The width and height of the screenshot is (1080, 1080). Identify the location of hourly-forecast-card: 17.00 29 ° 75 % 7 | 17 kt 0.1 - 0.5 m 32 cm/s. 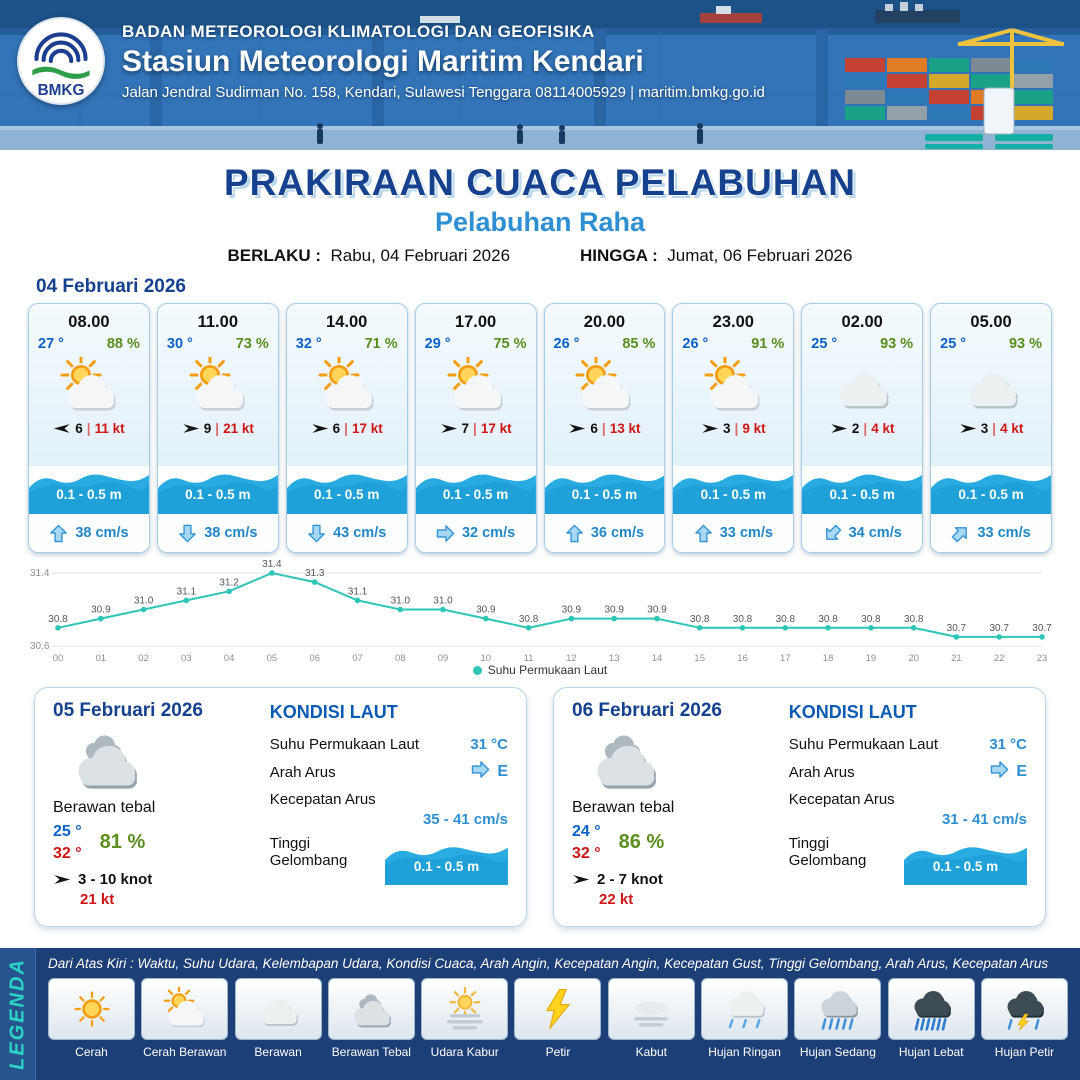
(475, 428).